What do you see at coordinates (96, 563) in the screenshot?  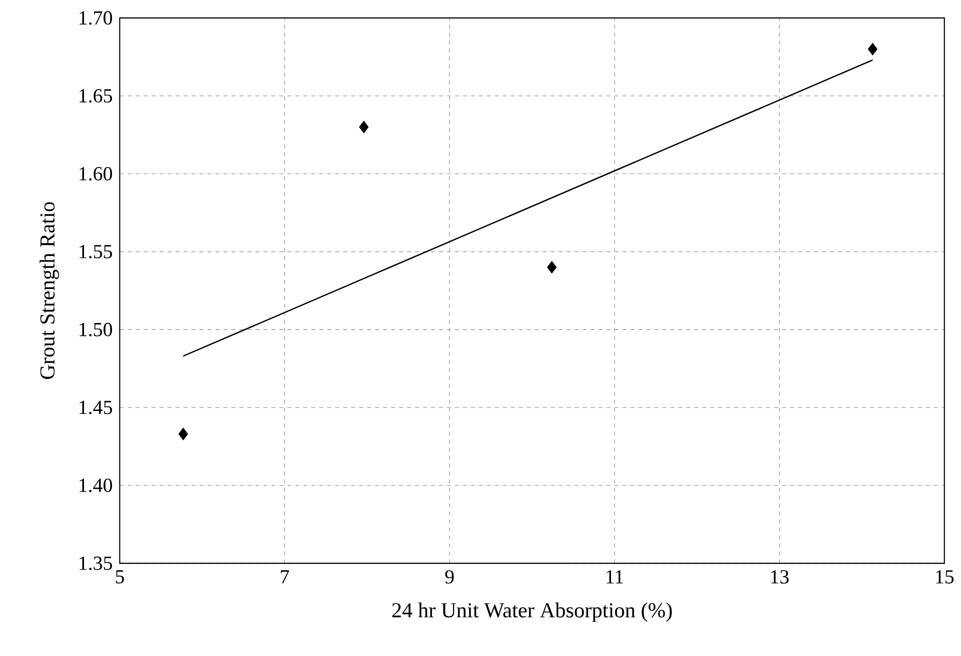 I see `y-tick-label: 1.35` at bounding box center [96, 563].